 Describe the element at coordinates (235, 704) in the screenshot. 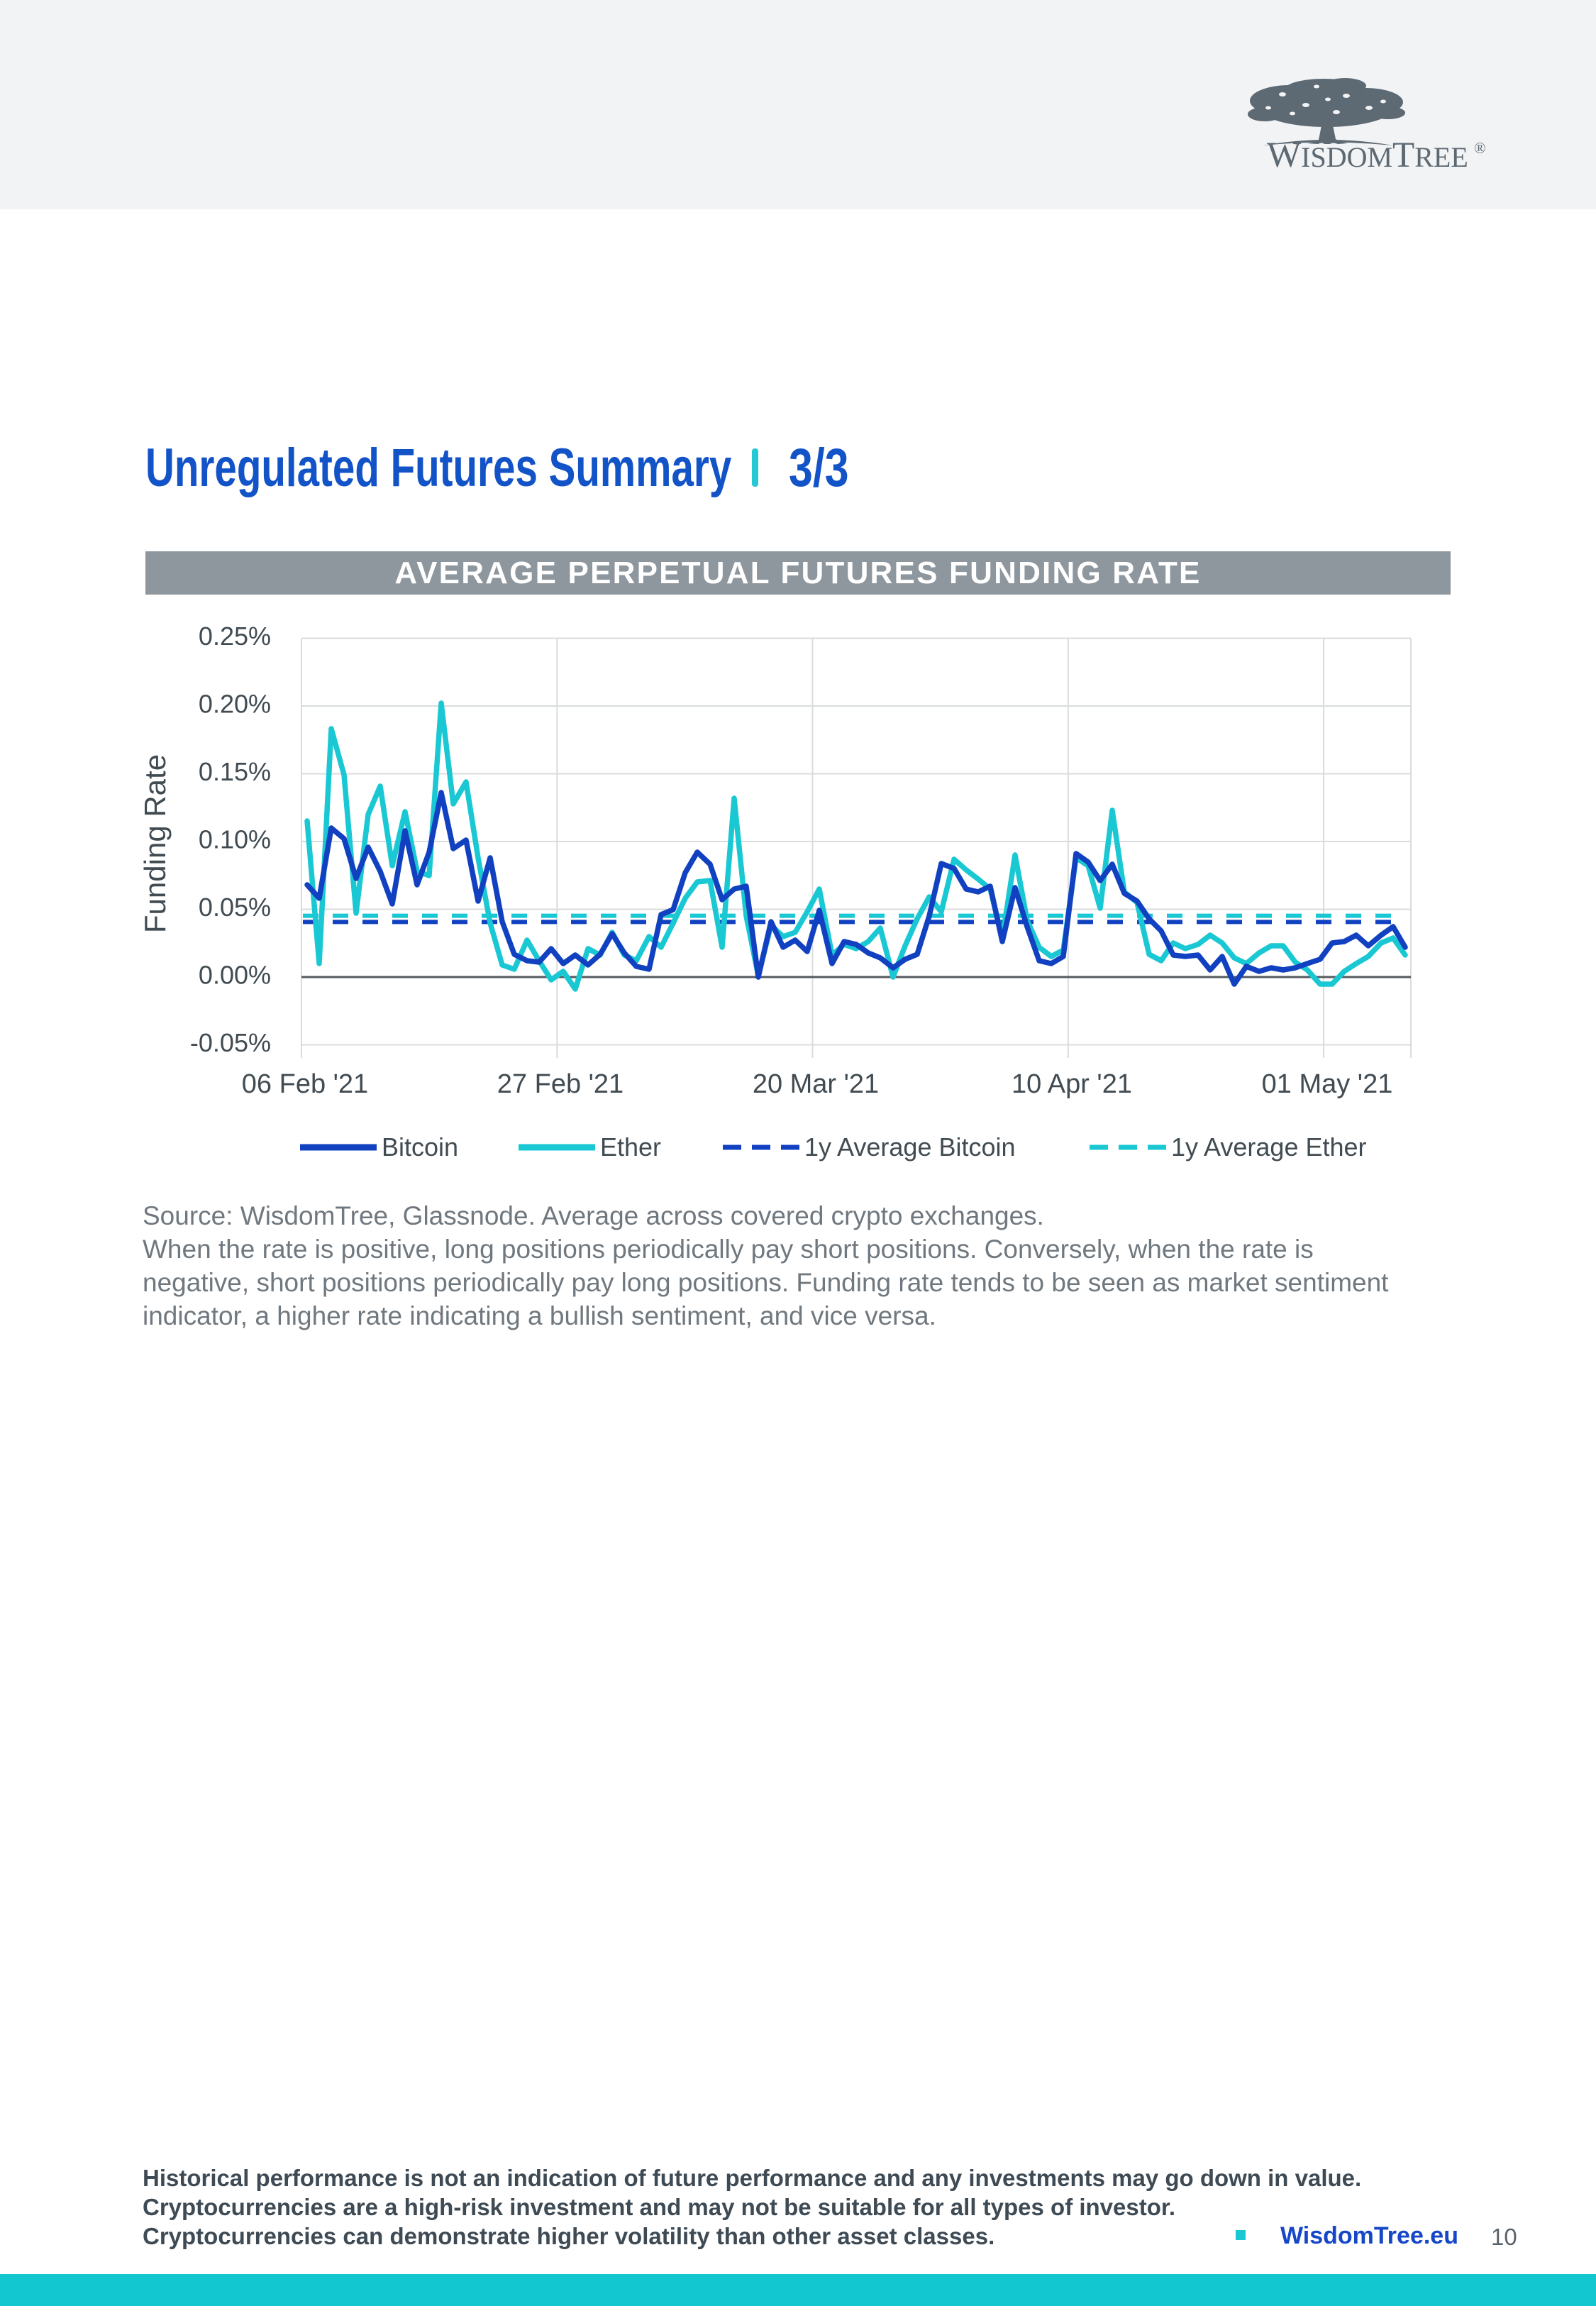

I see `svg-text: 0.20%` at that location.